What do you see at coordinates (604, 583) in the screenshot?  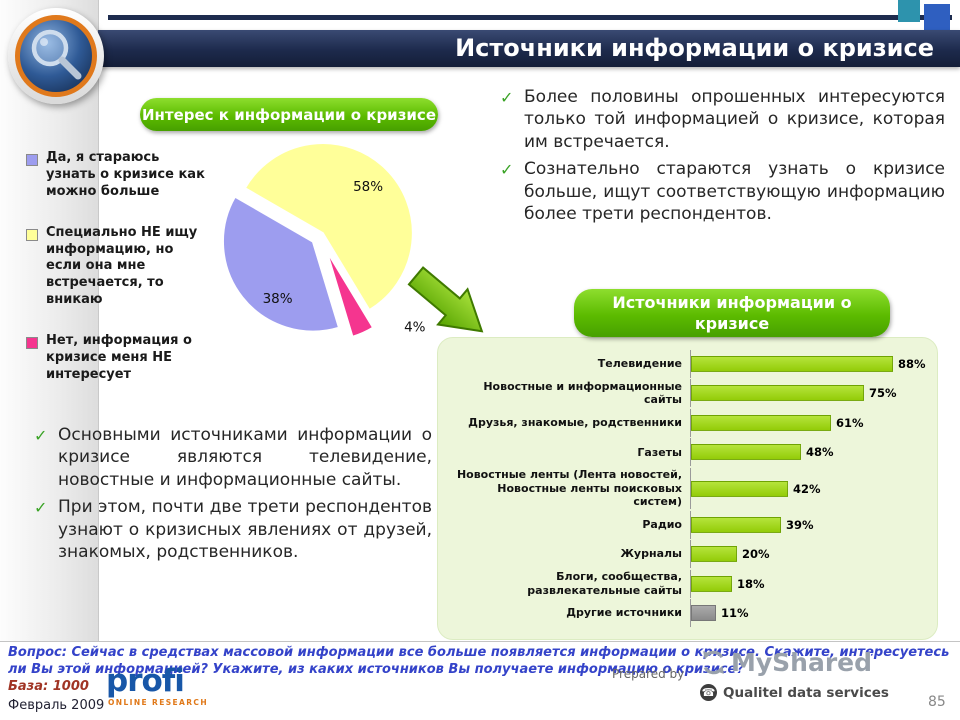 I see `bar-category-label: Блоги, сообщества, развлекательные сайты` at bounding box center [604, 583].